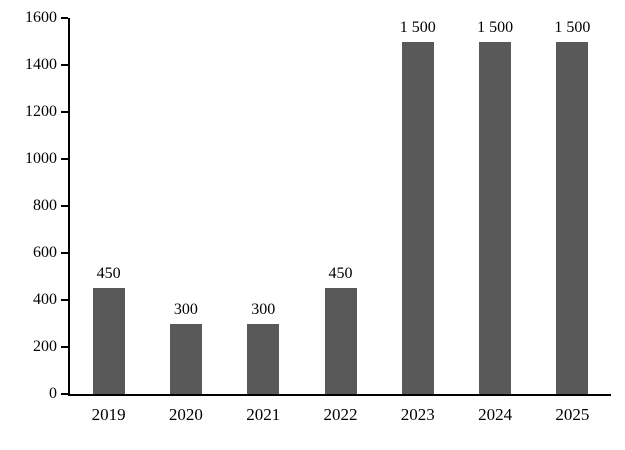 The image size is (625, 450). What do you see at coordinates (53, 393) in the screenshot?
I see `y-axis-tick-label: 0` at bounding box center [53, 393].